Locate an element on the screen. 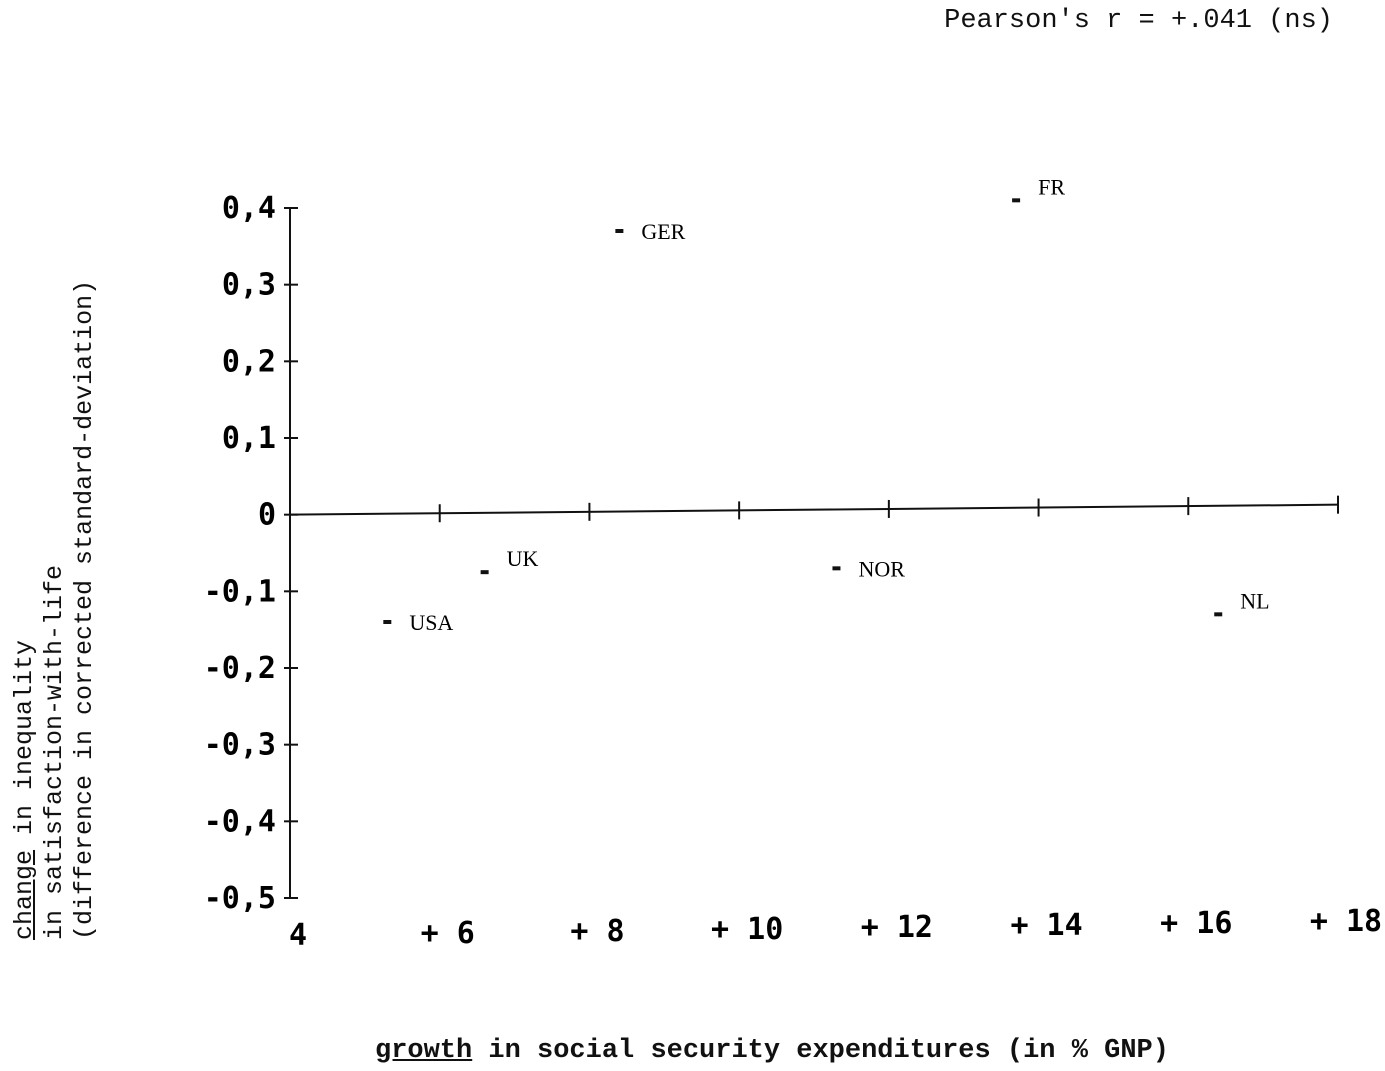 This screenshot has width=1385, height=1071. x-tick-label: 4 is located at coordinates (298, 935).